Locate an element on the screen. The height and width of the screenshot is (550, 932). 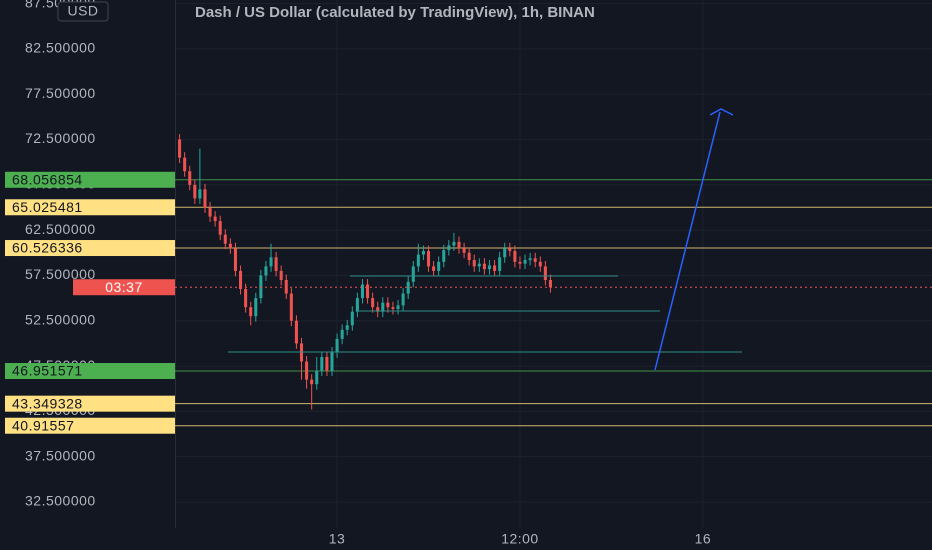
countdown: 03:37 is located at coordinates (124, 287).